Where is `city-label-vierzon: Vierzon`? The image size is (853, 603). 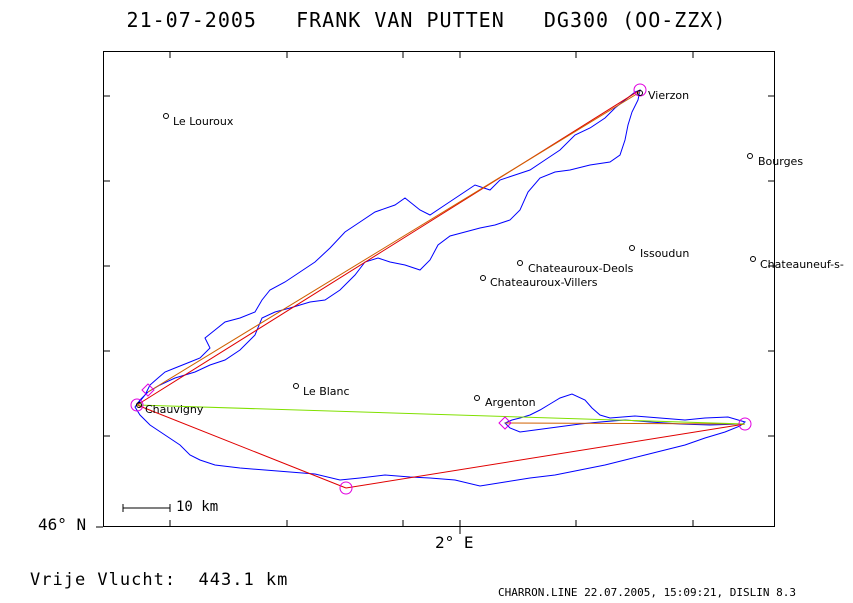 city-label-vierzon: Vierzon is located at coordinates (669, 95).